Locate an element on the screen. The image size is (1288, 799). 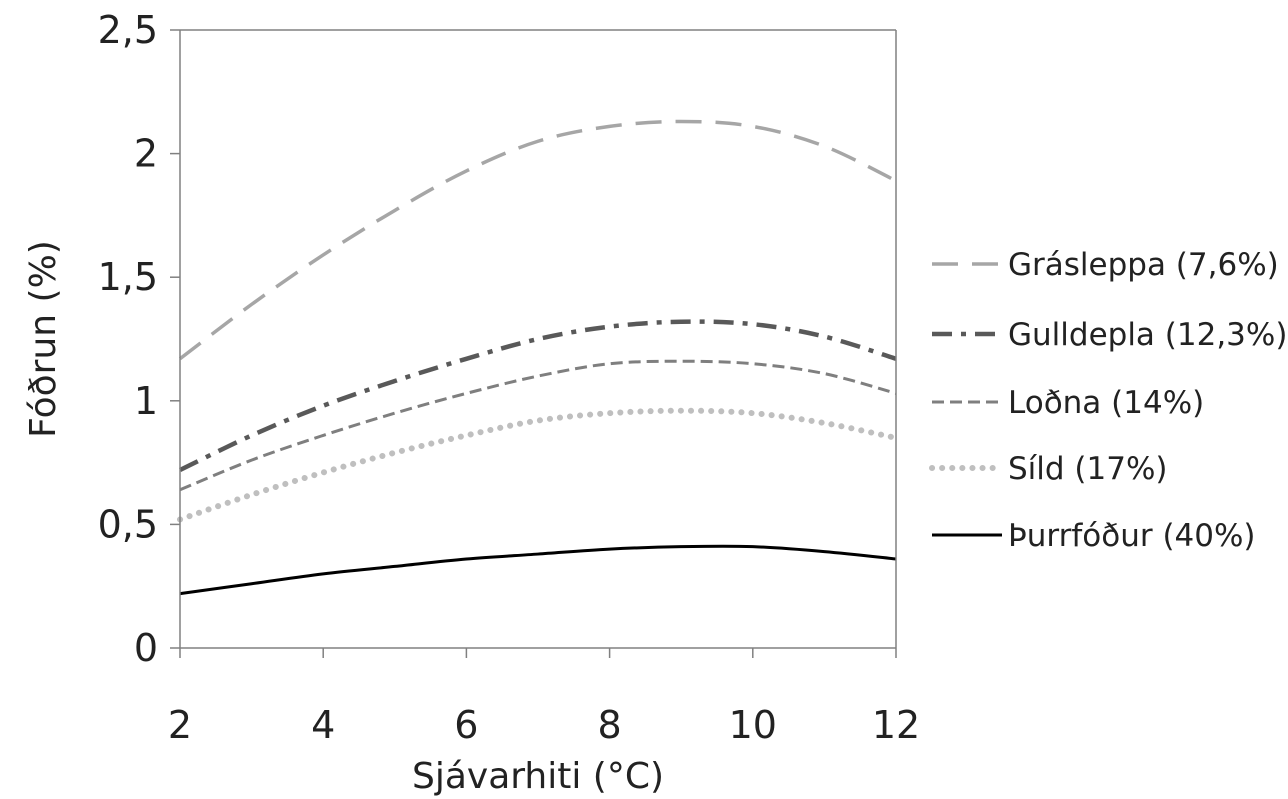
legend-label: Gulldepla (12,3%) is located at coordinates (1147, 335).